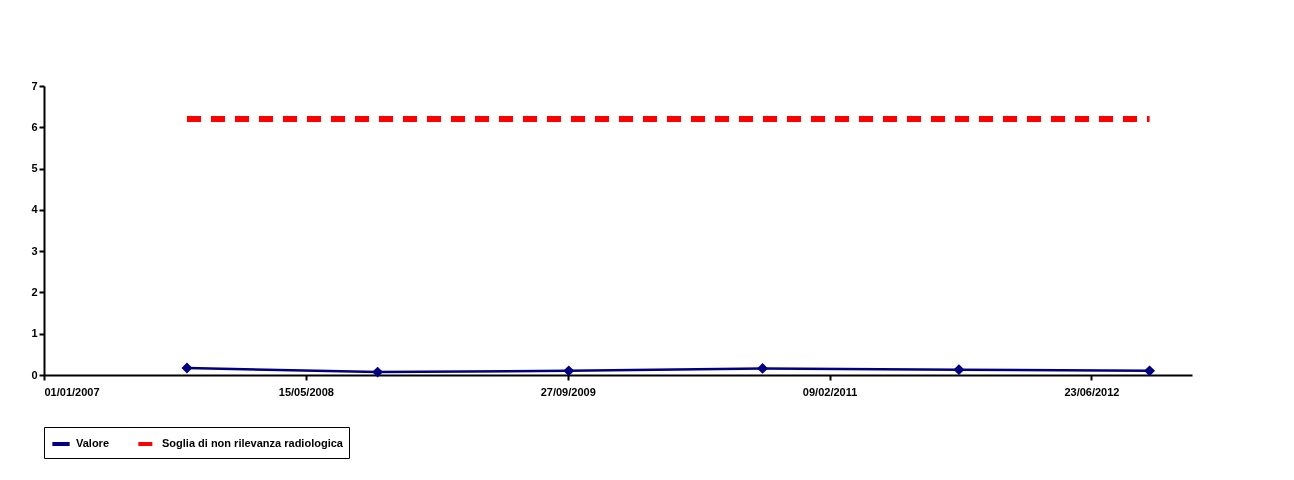 This screenshot has height=480, width=1294. Describe the element at coordinates (35, 209) in the screenshot. I see `y-tick-label: 4` at that location.